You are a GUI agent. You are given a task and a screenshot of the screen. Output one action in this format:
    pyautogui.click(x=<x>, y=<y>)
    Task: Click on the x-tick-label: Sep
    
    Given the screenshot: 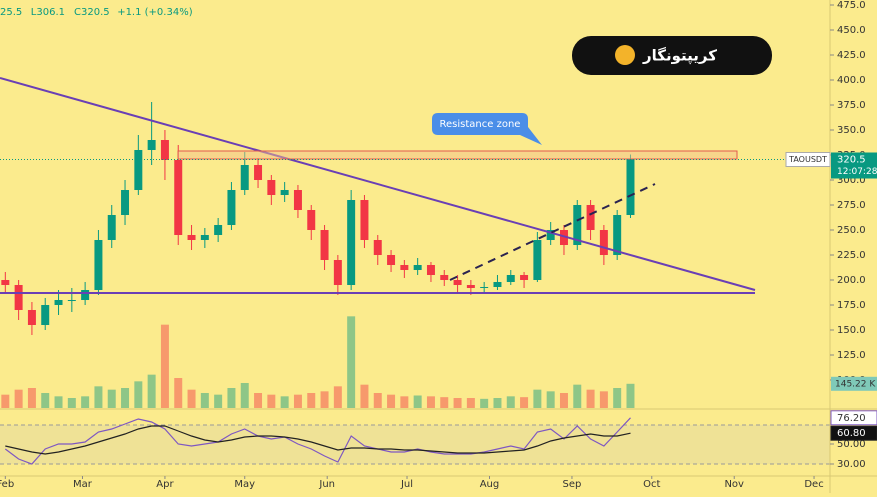 What is the action you would take?
    pyautogui.click(x=572, y=484)
    